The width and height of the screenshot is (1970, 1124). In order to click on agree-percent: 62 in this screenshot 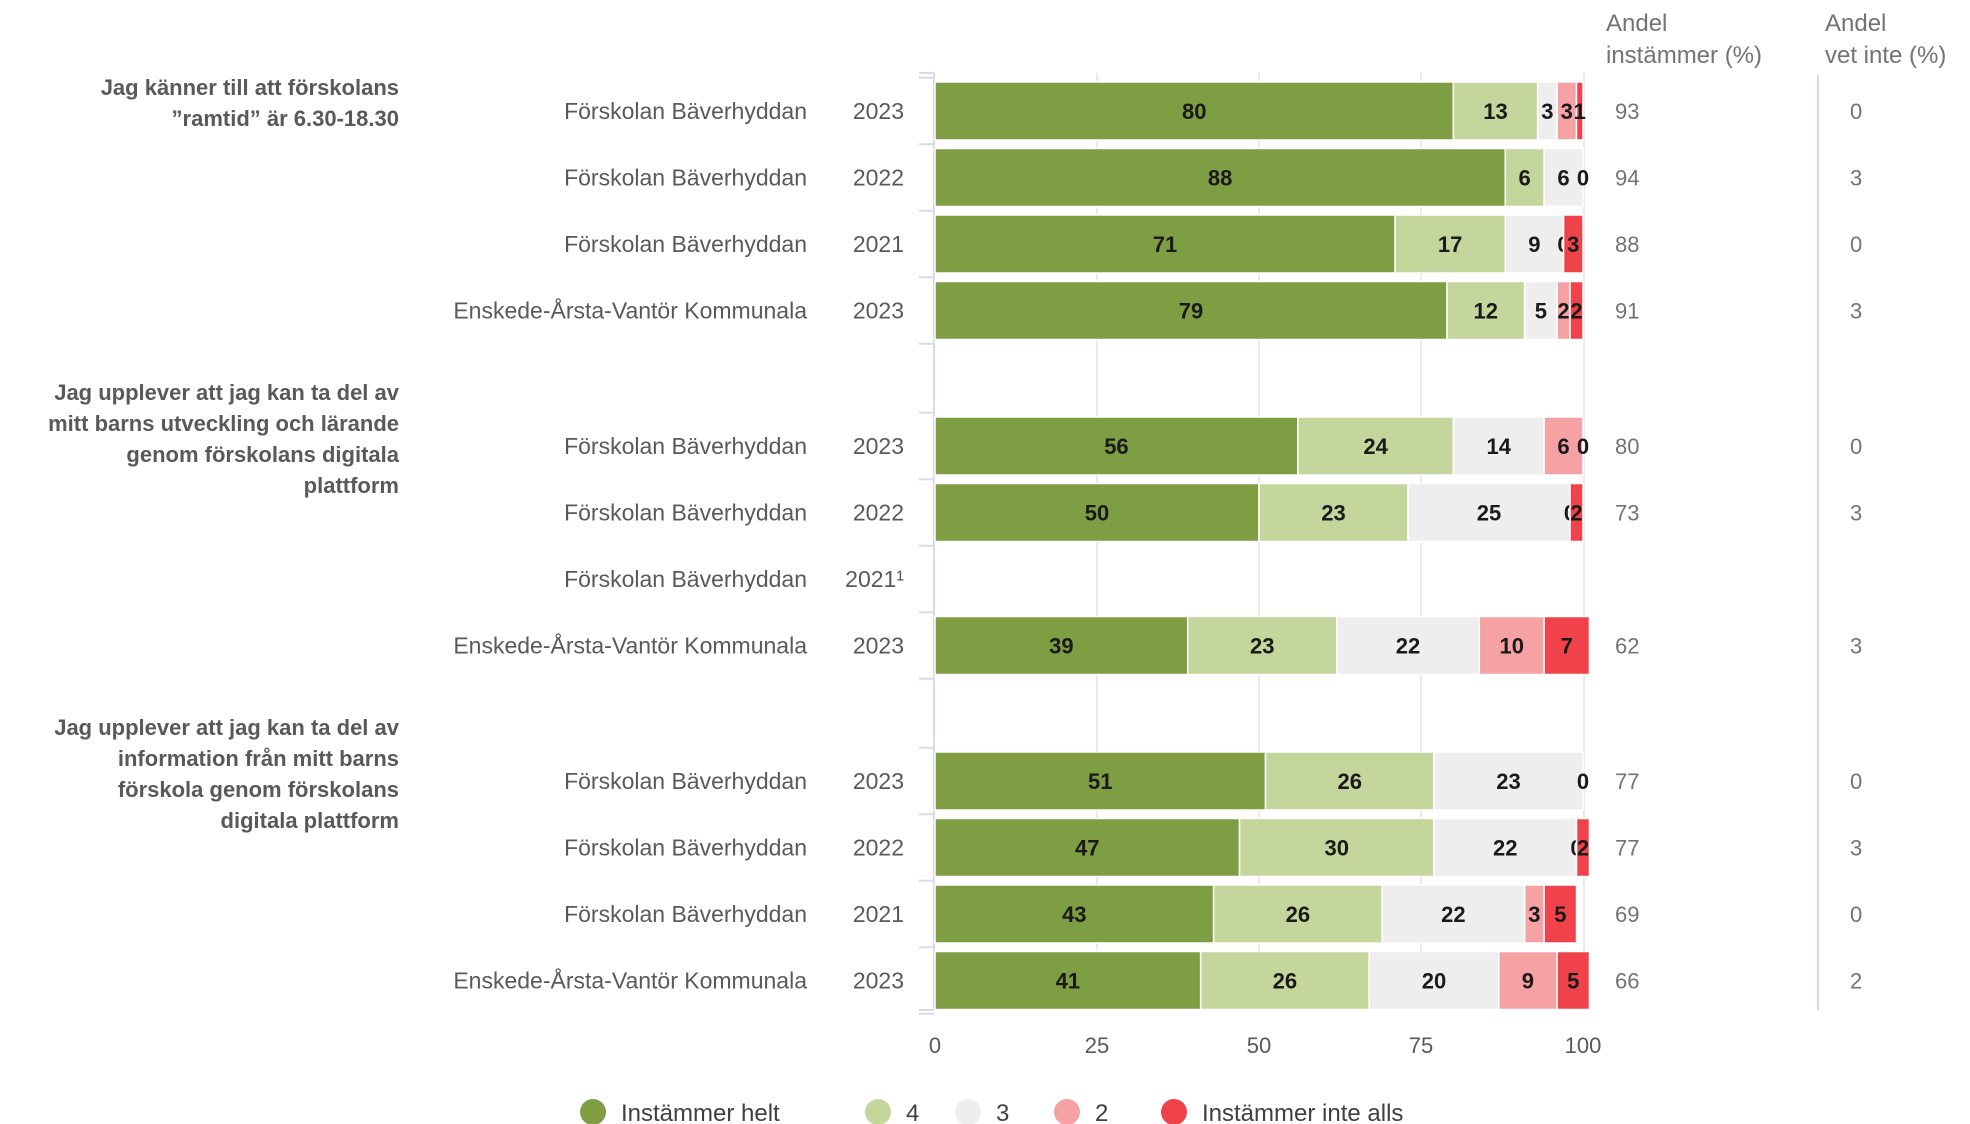, I will do `click(1627, 646)`.